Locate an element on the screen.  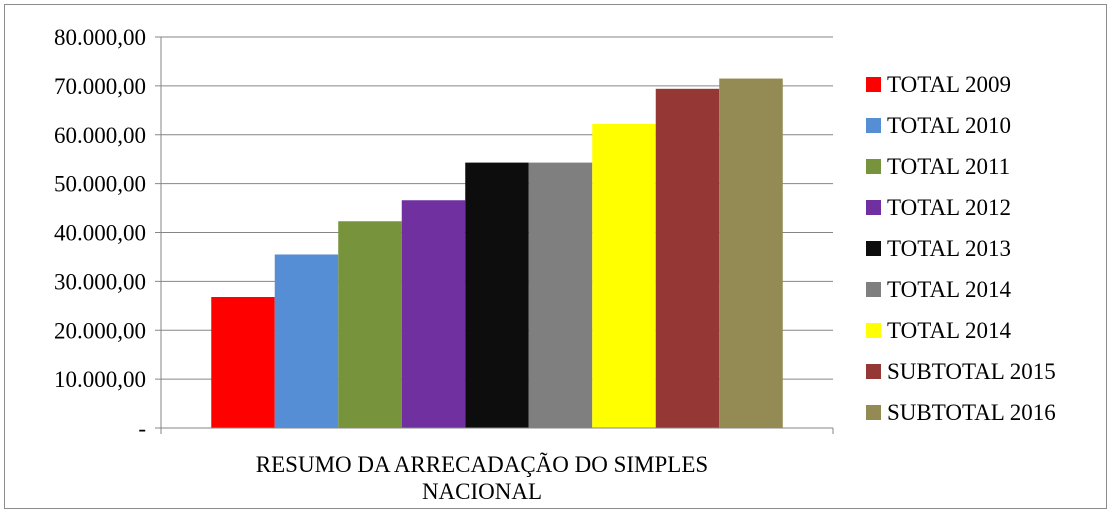
category-label-line-1: RESUMO DA ARRECADAÇÃO DO SIMPLES is located at coordinates (482, 464).